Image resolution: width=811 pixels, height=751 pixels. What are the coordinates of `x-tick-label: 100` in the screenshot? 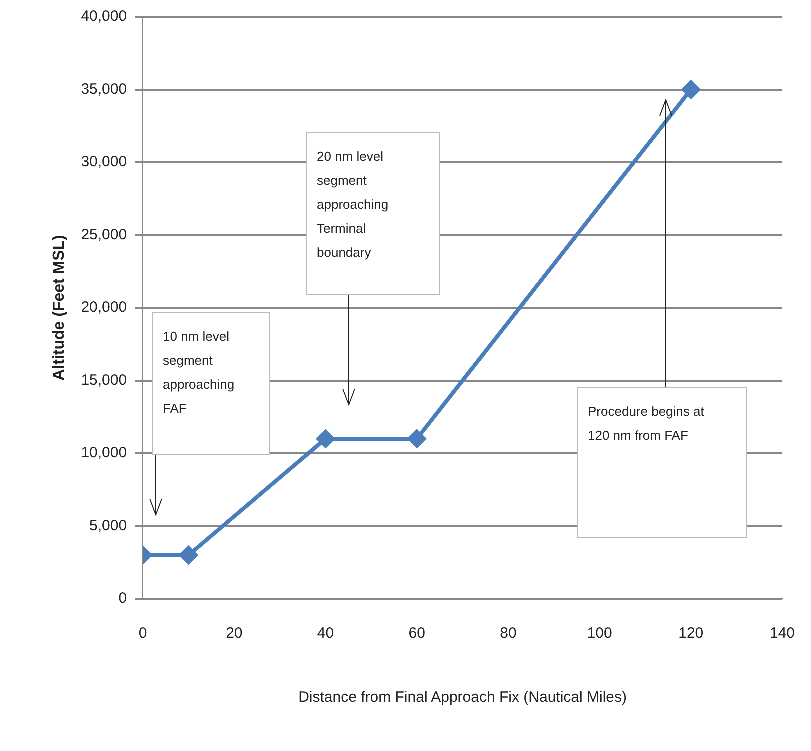 It's located at (599, 633).